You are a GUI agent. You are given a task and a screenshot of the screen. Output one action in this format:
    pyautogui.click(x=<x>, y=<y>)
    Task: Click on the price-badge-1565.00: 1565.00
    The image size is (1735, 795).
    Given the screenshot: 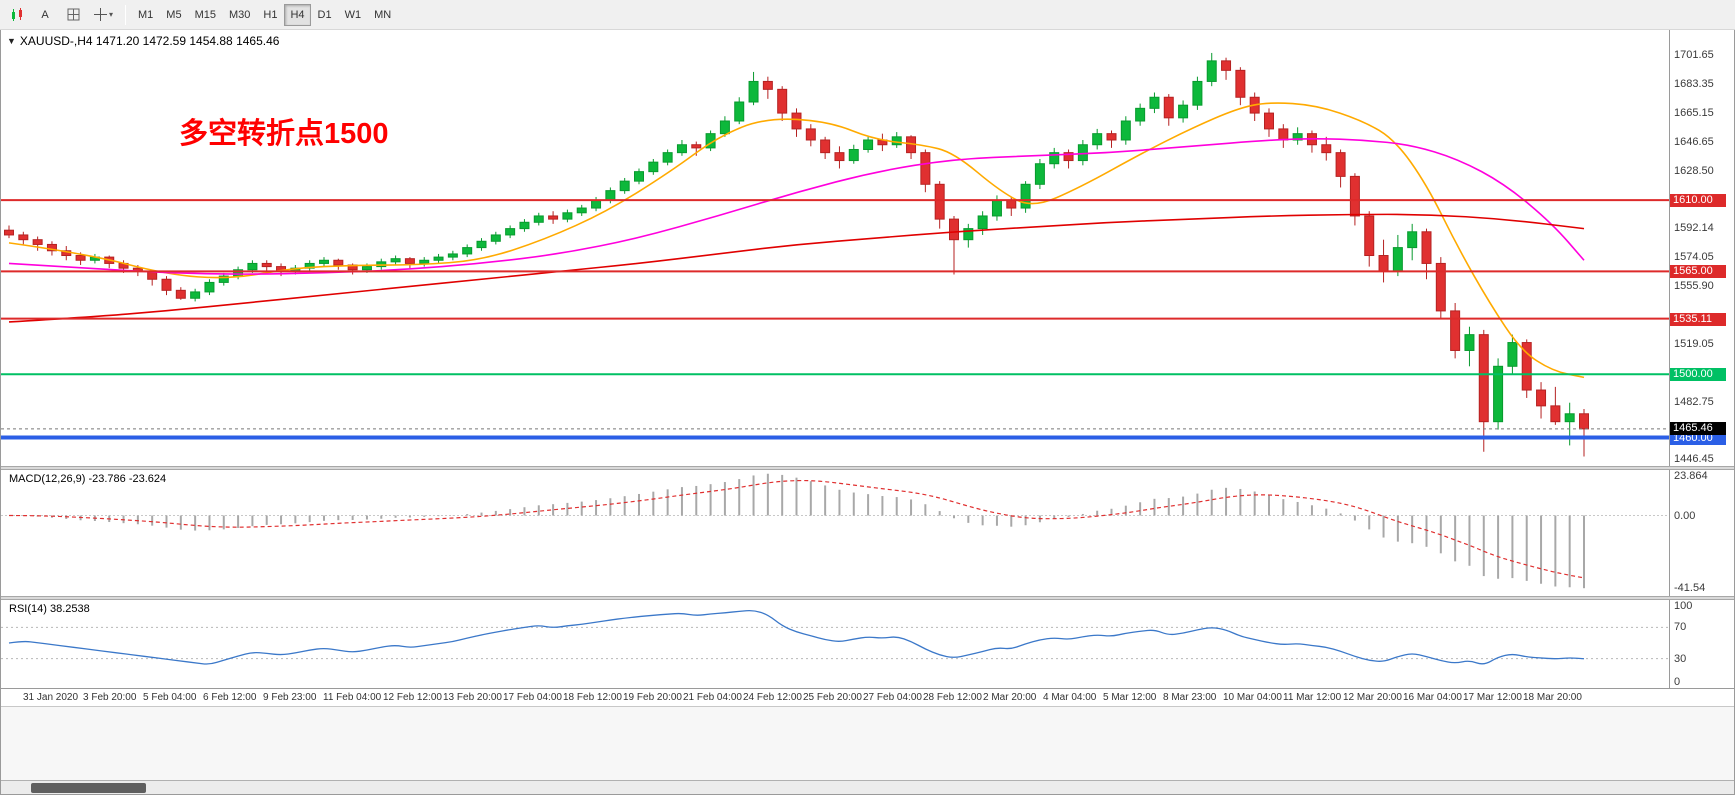 What is the action you would take?
    pyautogui.click(x=1698, y=272)
    